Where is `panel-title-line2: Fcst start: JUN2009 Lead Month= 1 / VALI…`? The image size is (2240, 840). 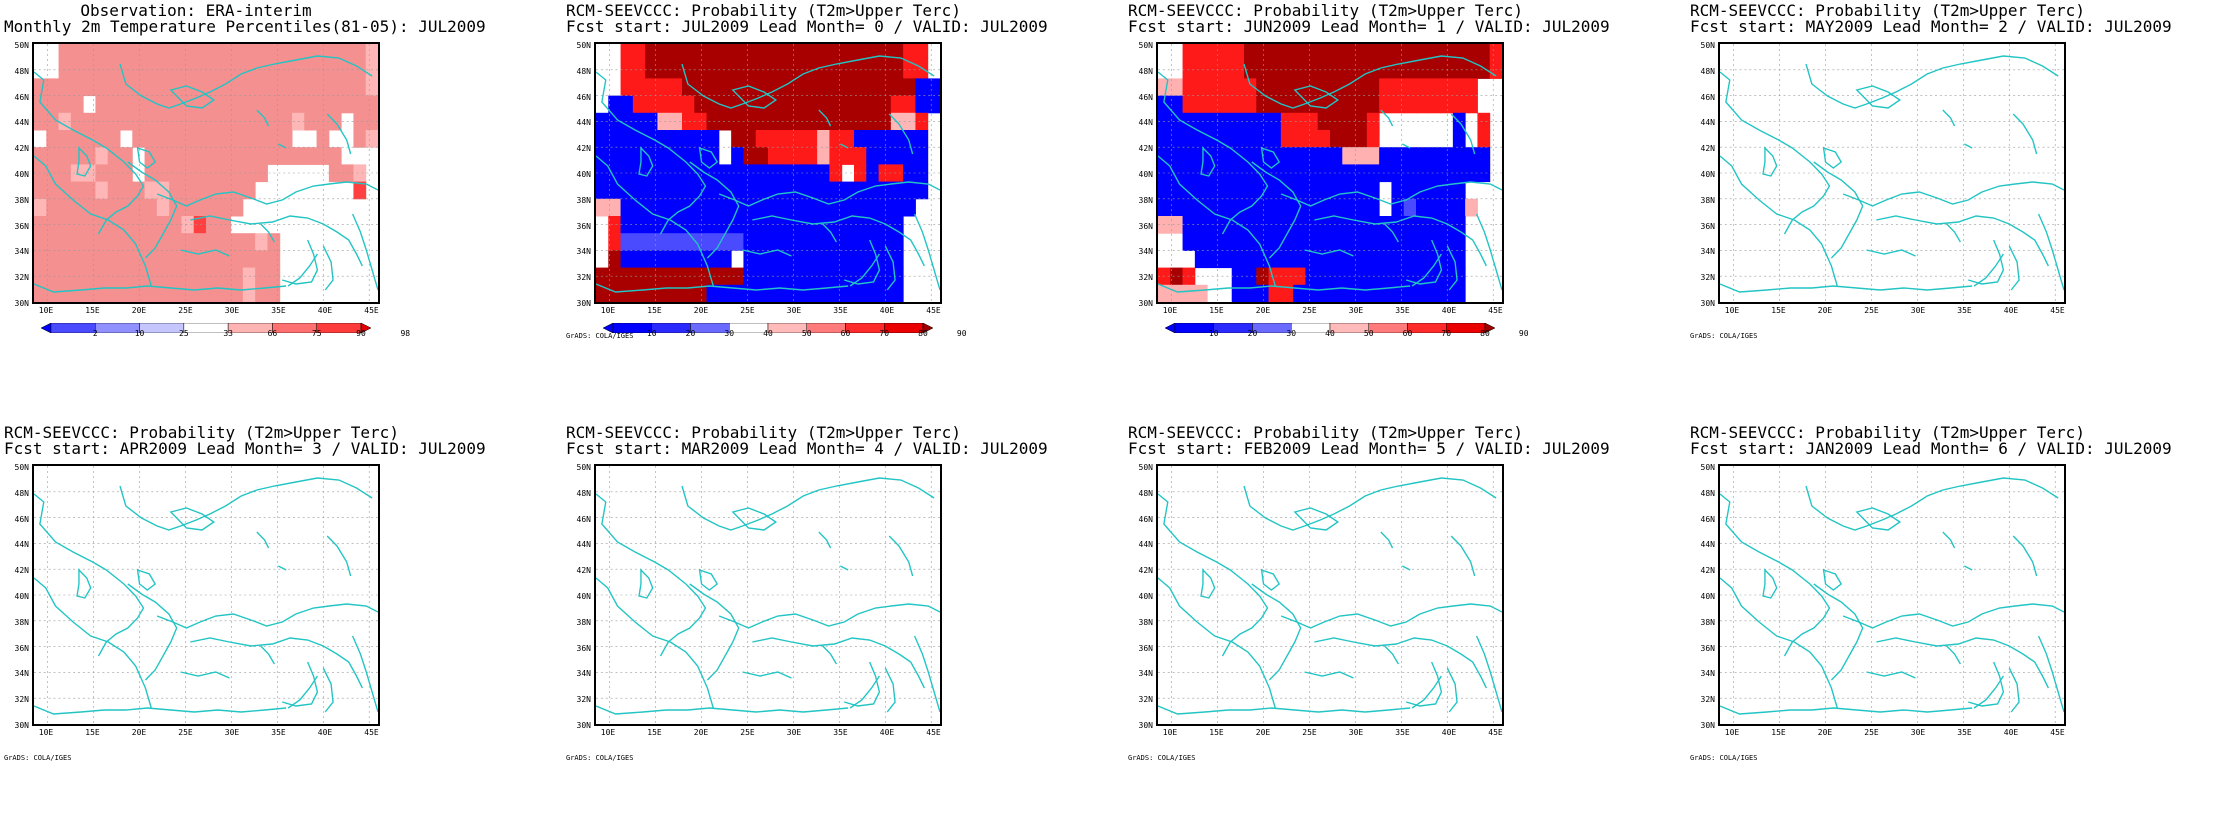 panel-title-line2: Fcst start: JUN2009 Lead Month= 1 / VALI… is located at coordinates (1369, 26).